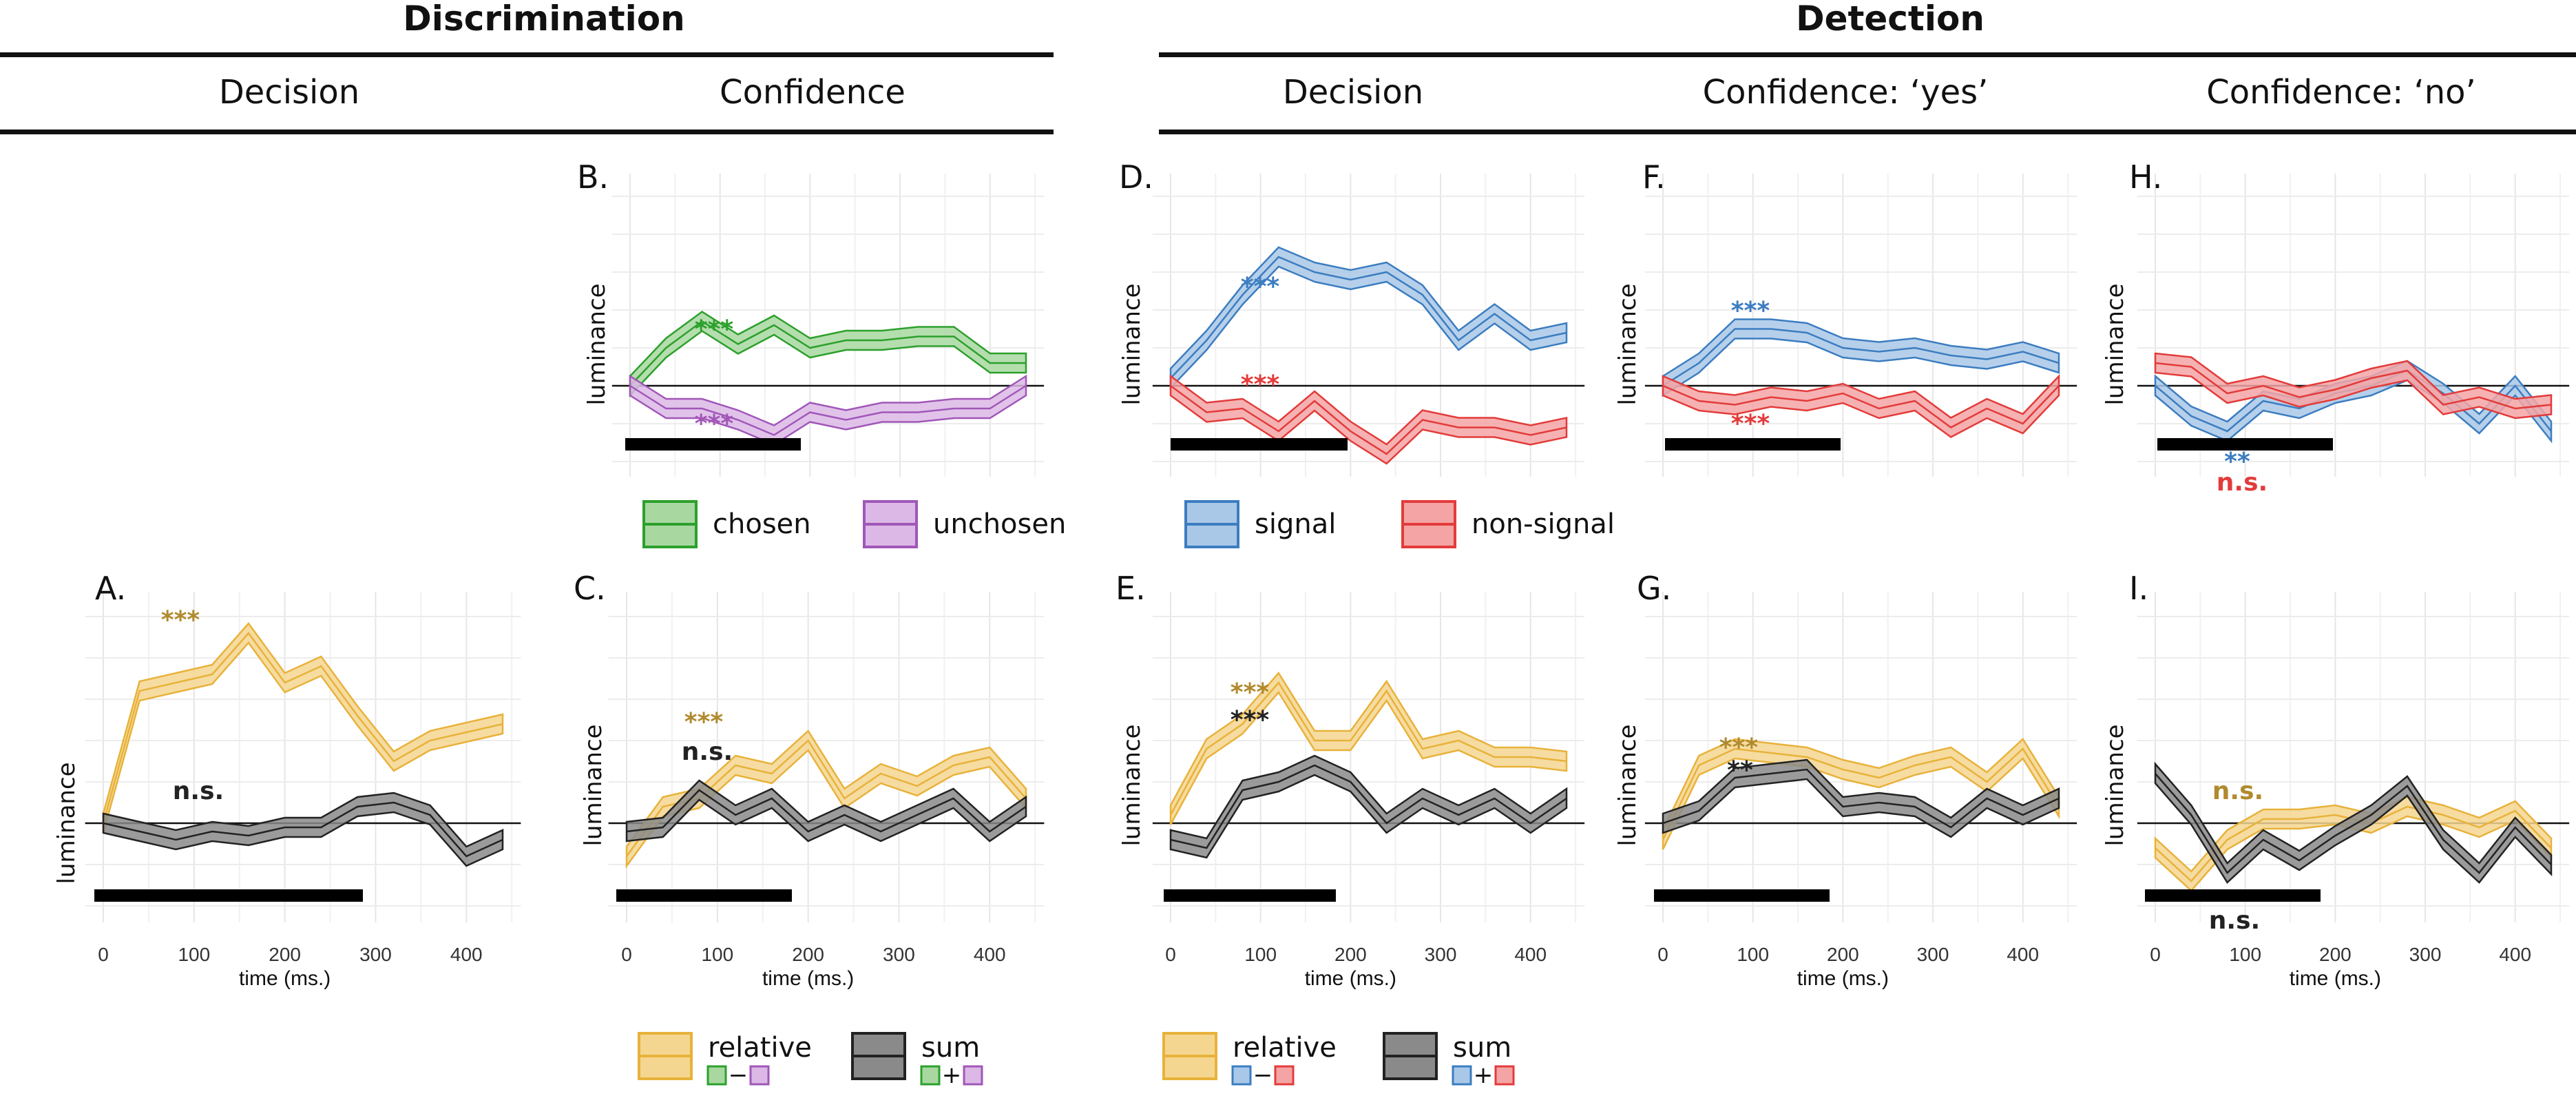 This screenshot has height=1096, width=2576. What do you see at coordinates (289, 92) in the screenshot?
I see `column-header-decision-discrimination: Decision` at bounding box center [289, 92].